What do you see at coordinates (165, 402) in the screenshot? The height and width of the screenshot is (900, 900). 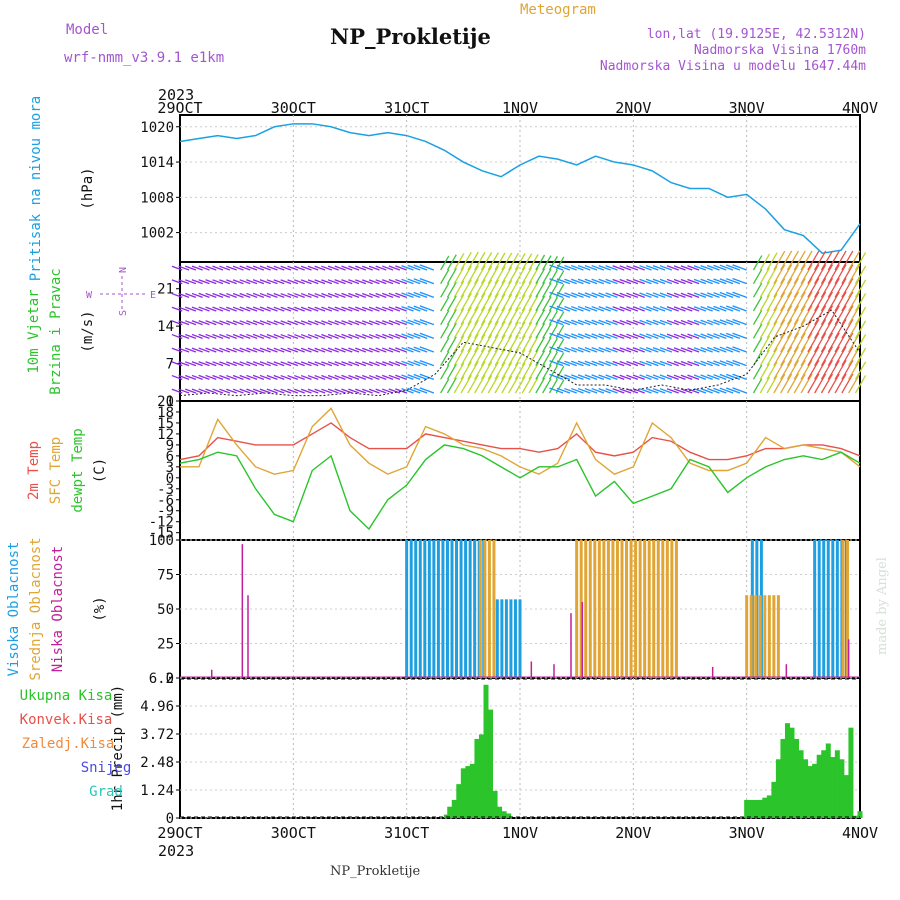 I see `temperature-ytick-label: 21` at bounding box center [165, 402].